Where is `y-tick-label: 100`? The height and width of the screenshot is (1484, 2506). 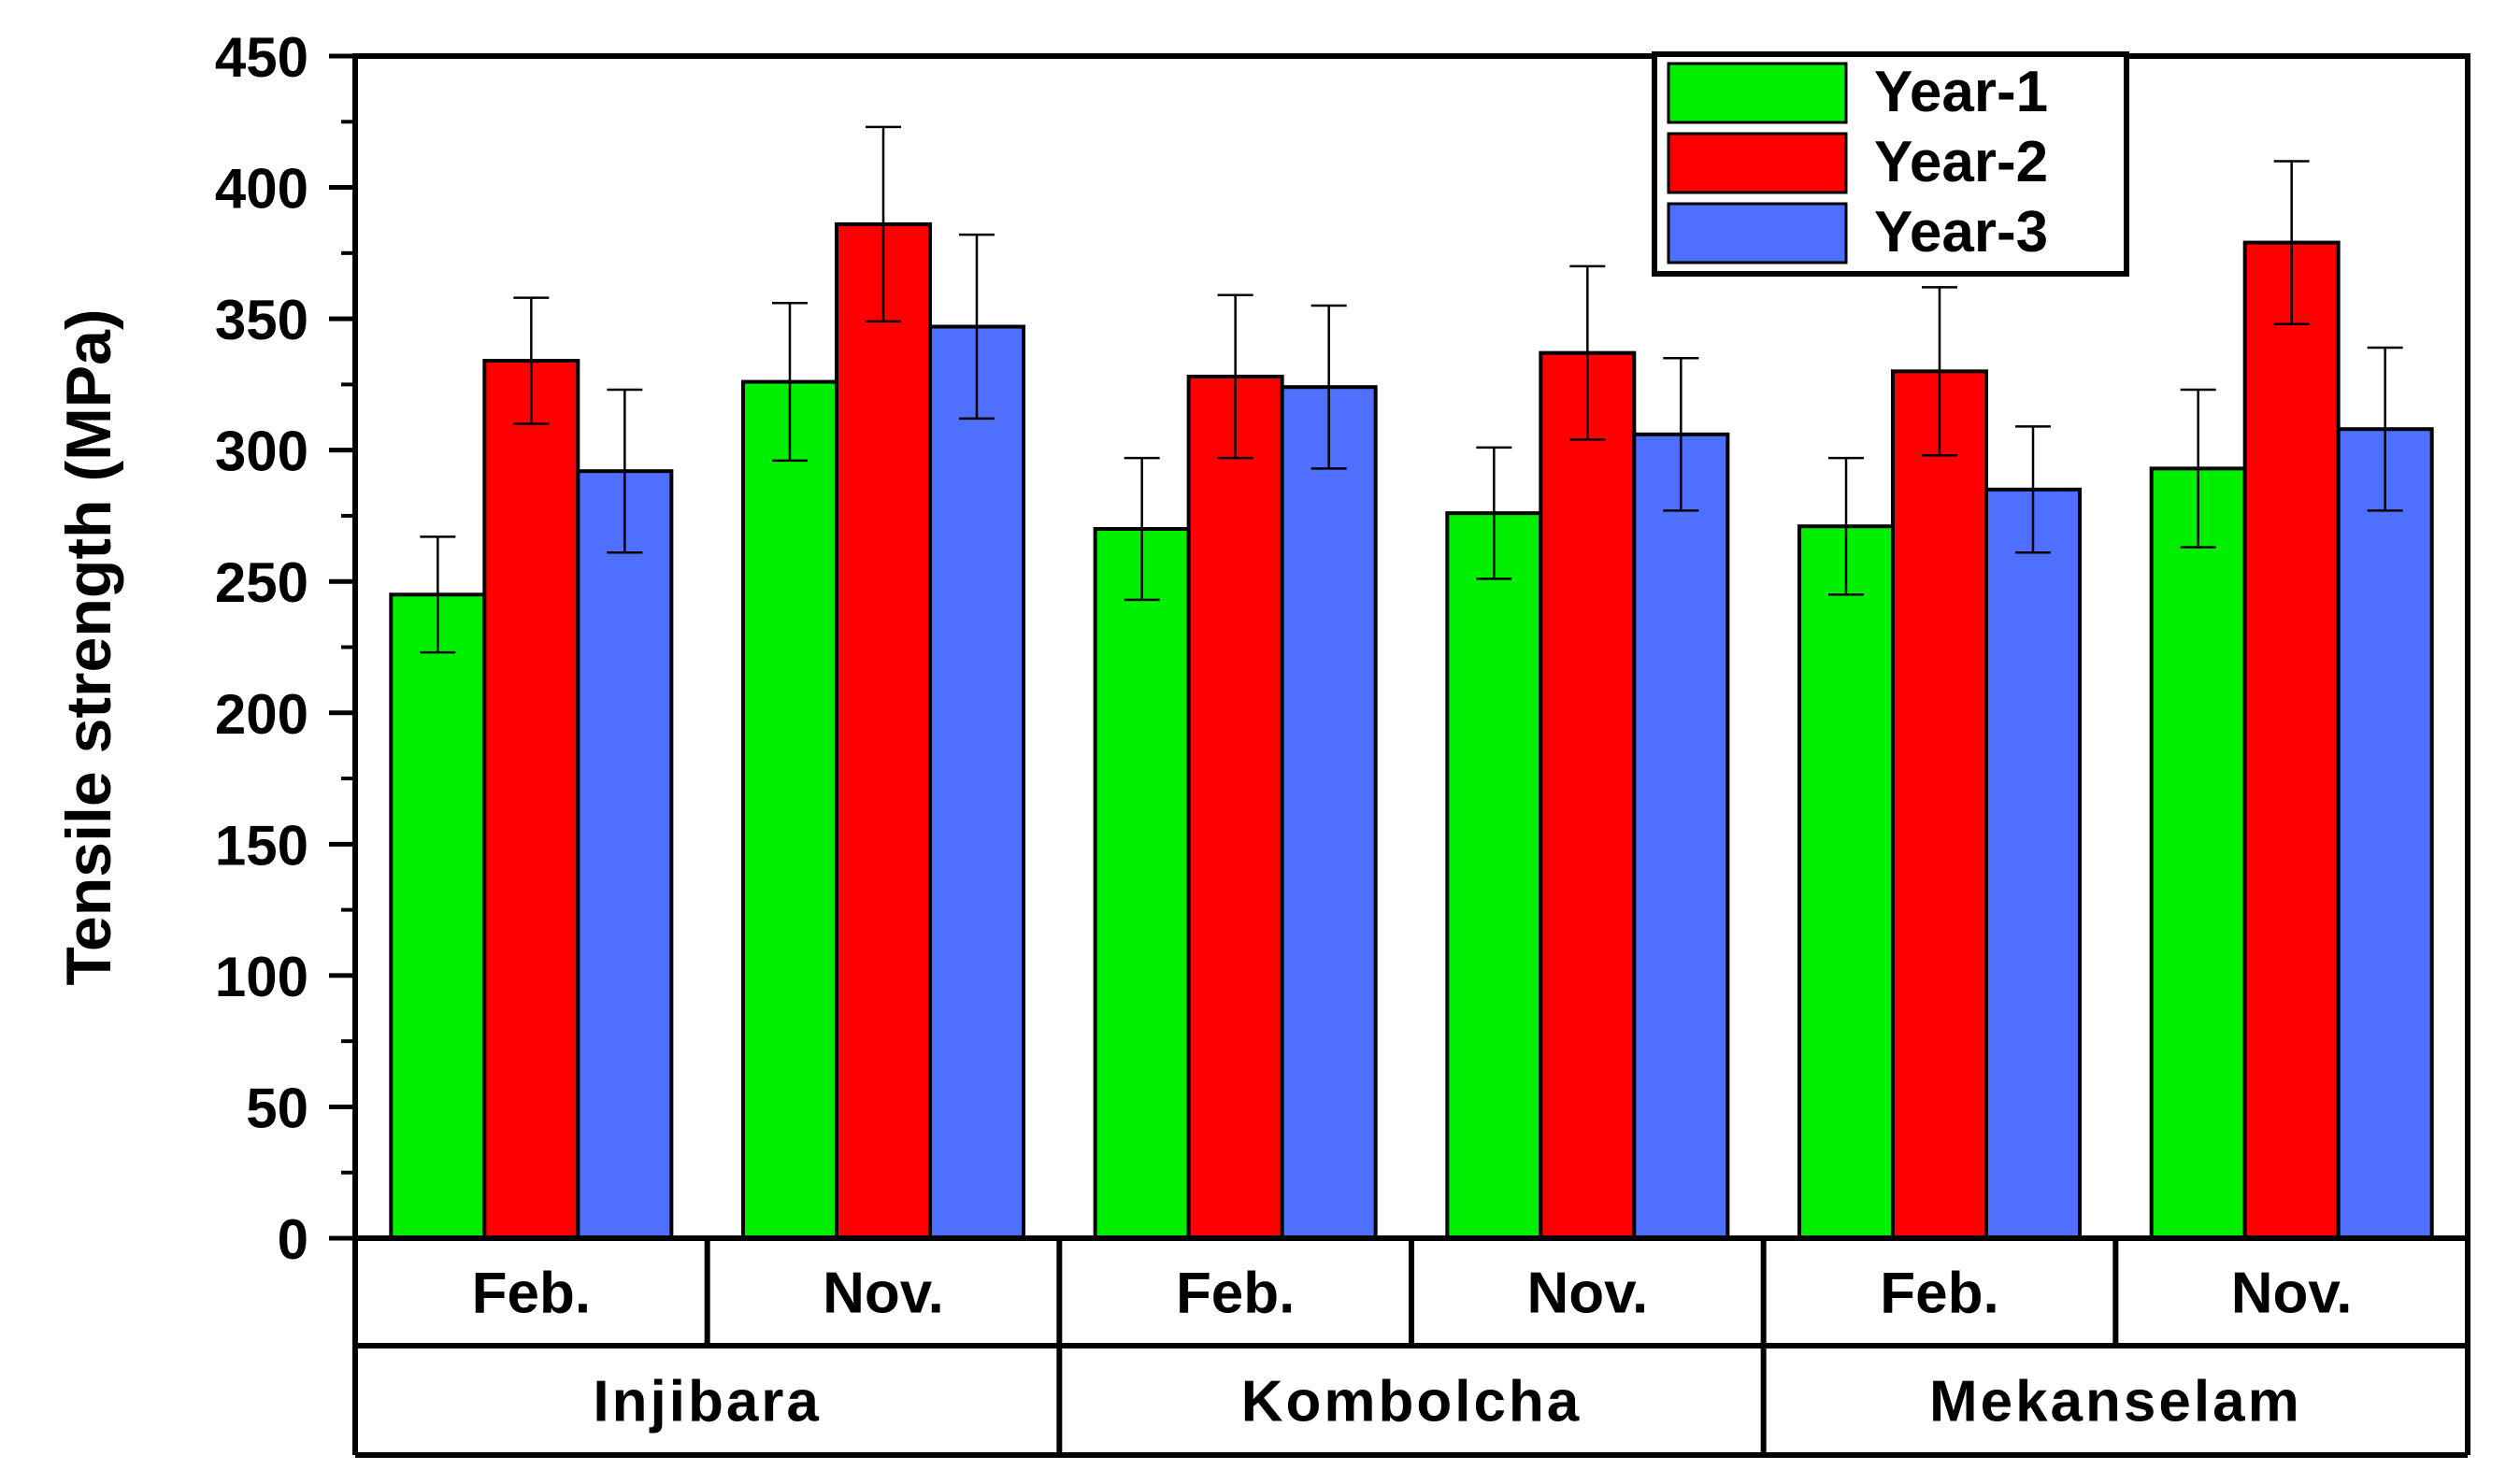 y-tick-label: 100 is located at coordinates (261, 977).